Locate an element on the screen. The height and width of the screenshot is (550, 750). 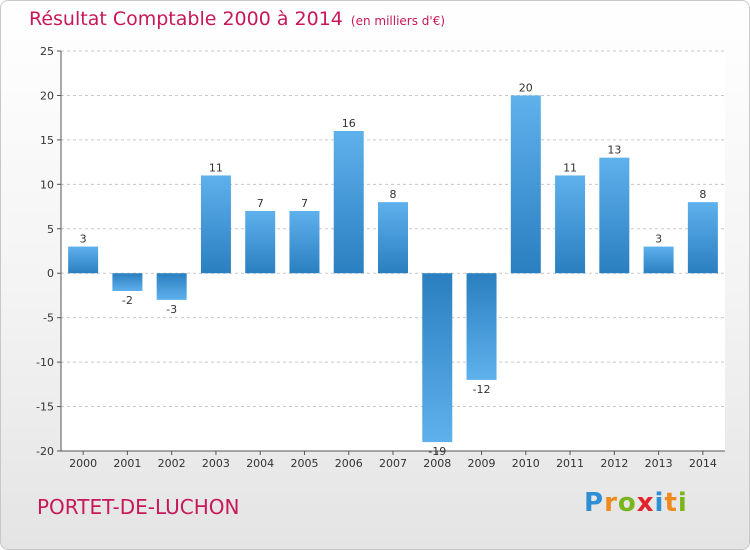
bar-2007 is located at coordinates (393, 238).